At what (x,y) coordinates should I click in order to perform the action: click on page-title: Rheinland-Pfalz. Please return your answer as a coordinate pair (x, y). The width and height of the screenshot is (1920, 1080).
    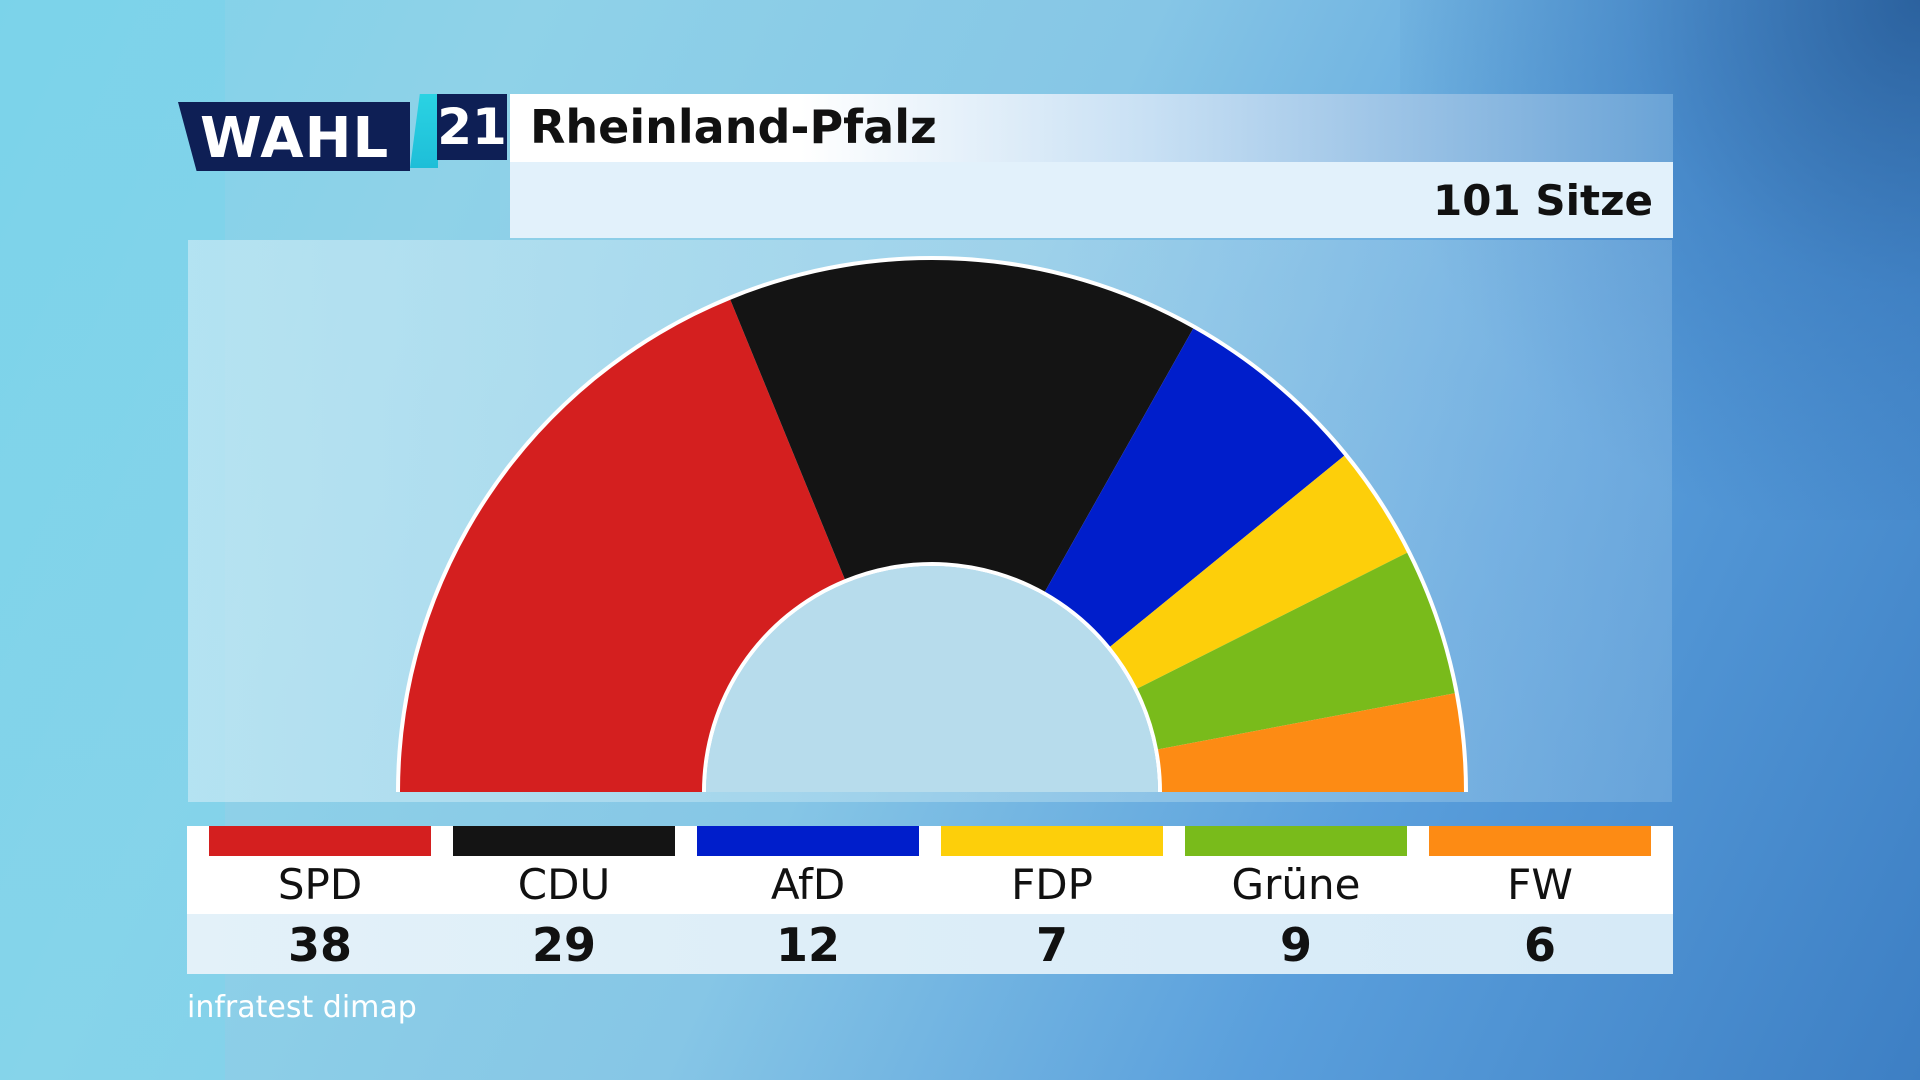
    Looking at the image, I should click on (733, 127).